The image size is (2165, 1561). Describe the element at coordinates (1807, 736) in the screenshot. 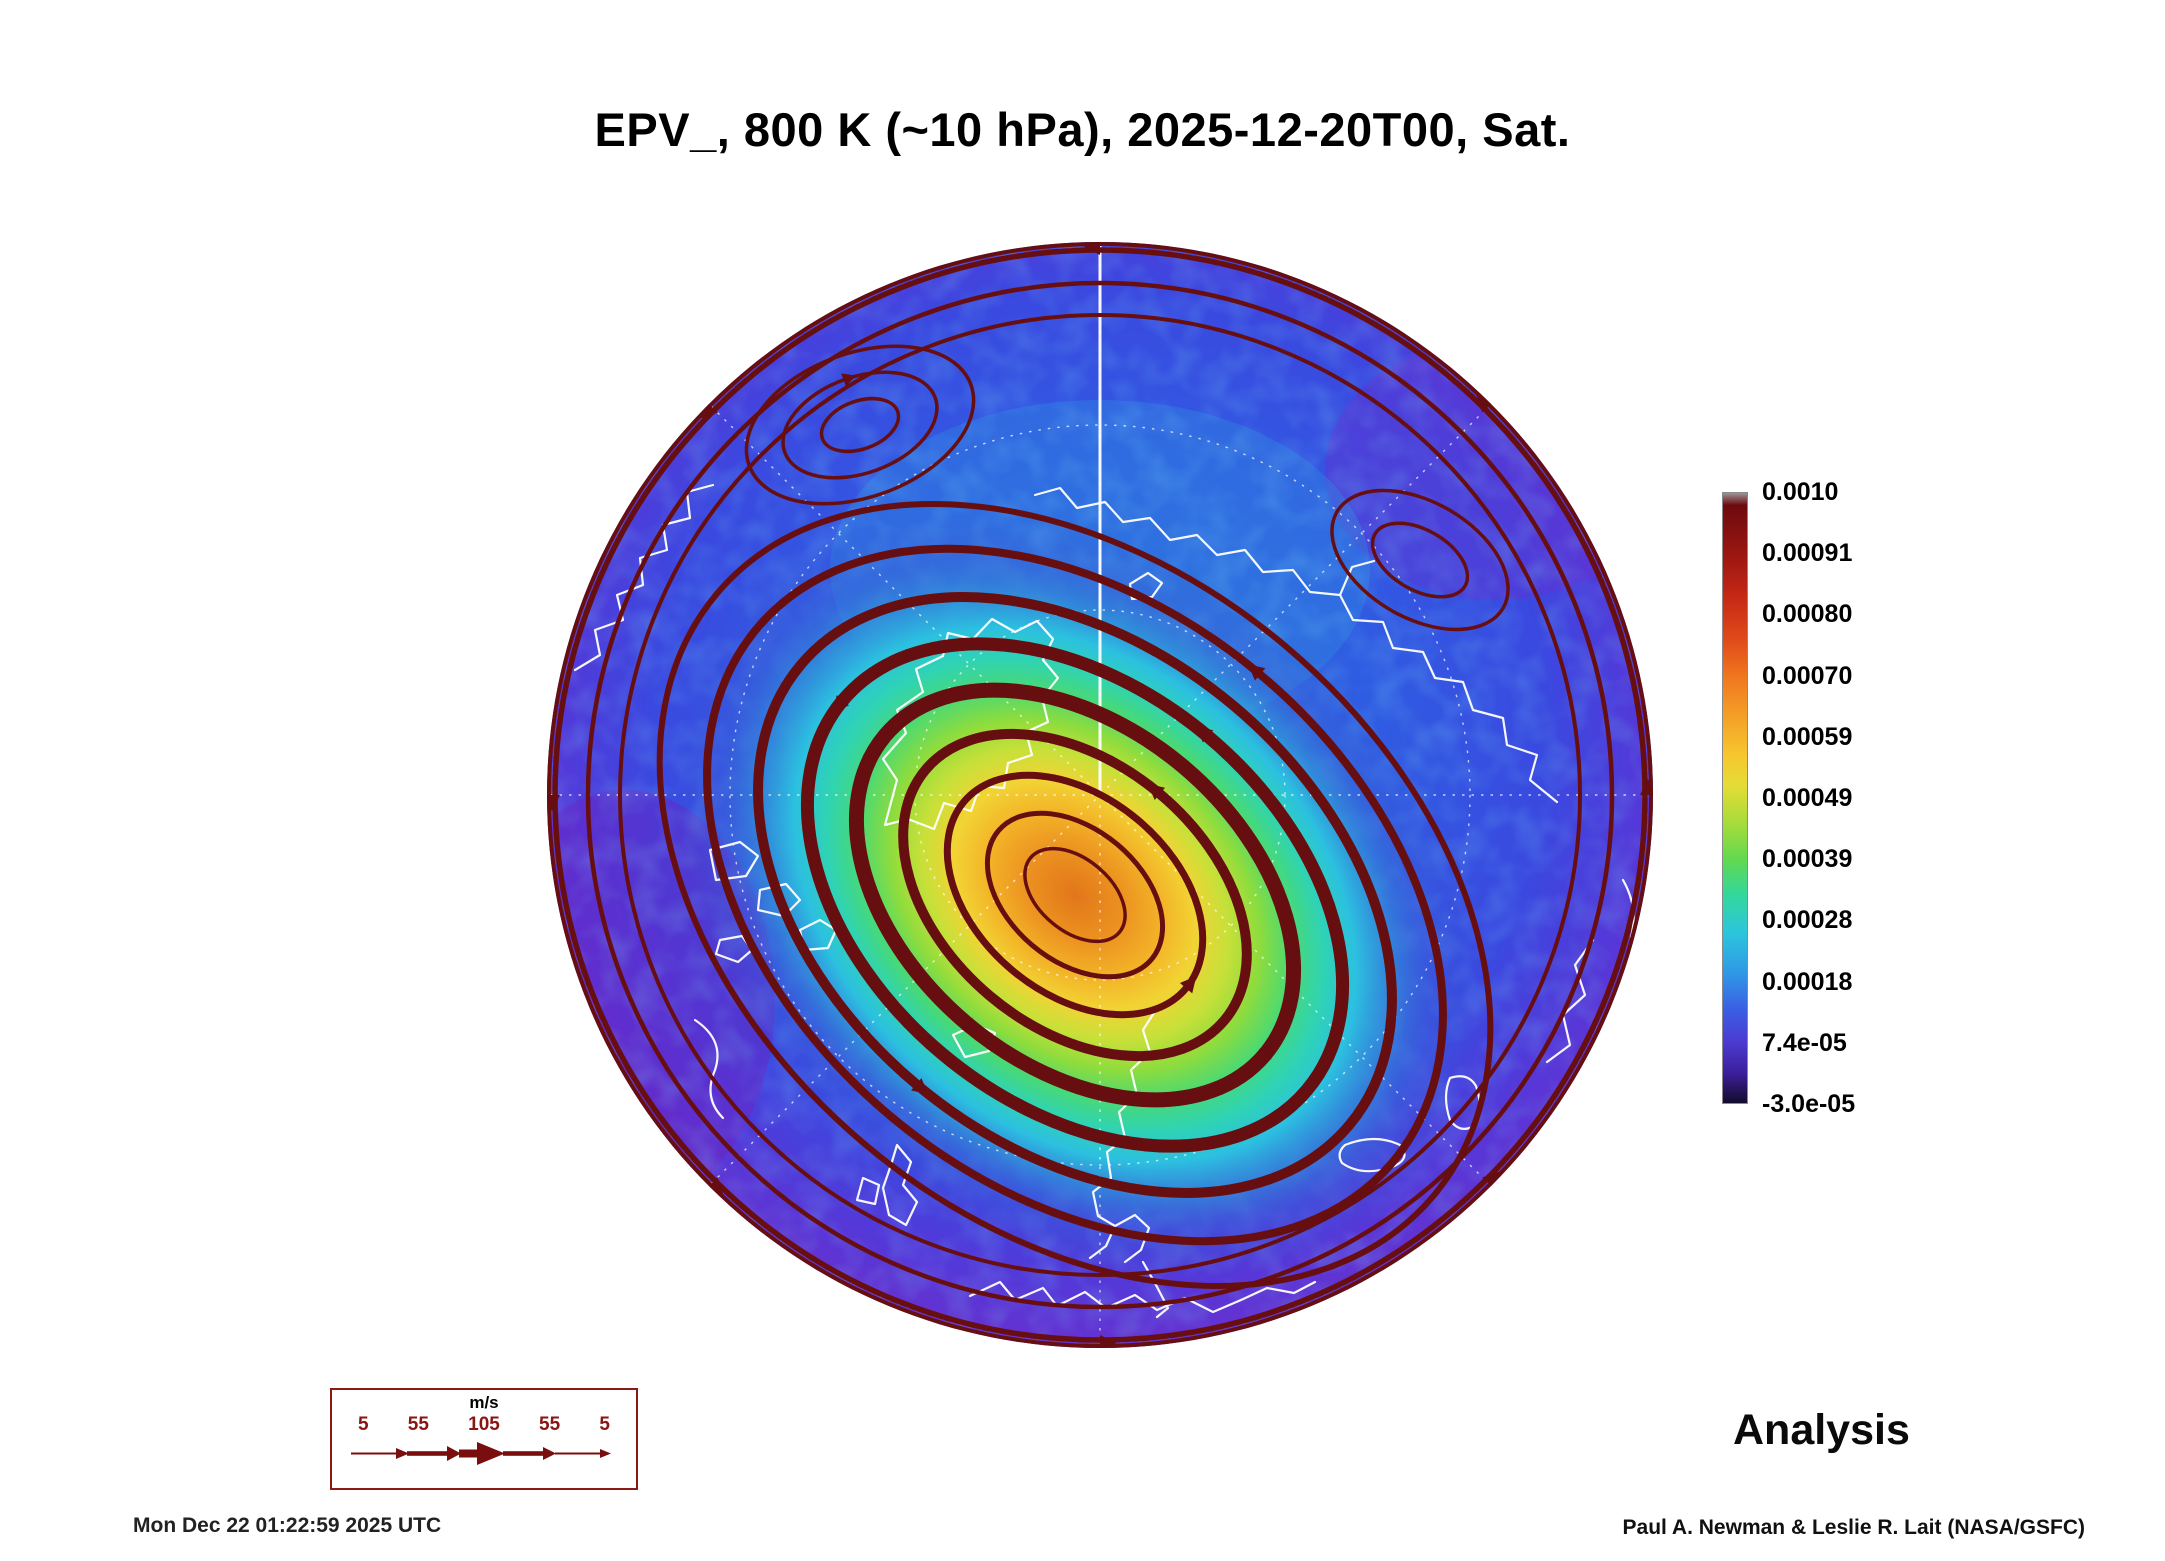

I see `colorbar-tick: 0.00059` at that location.